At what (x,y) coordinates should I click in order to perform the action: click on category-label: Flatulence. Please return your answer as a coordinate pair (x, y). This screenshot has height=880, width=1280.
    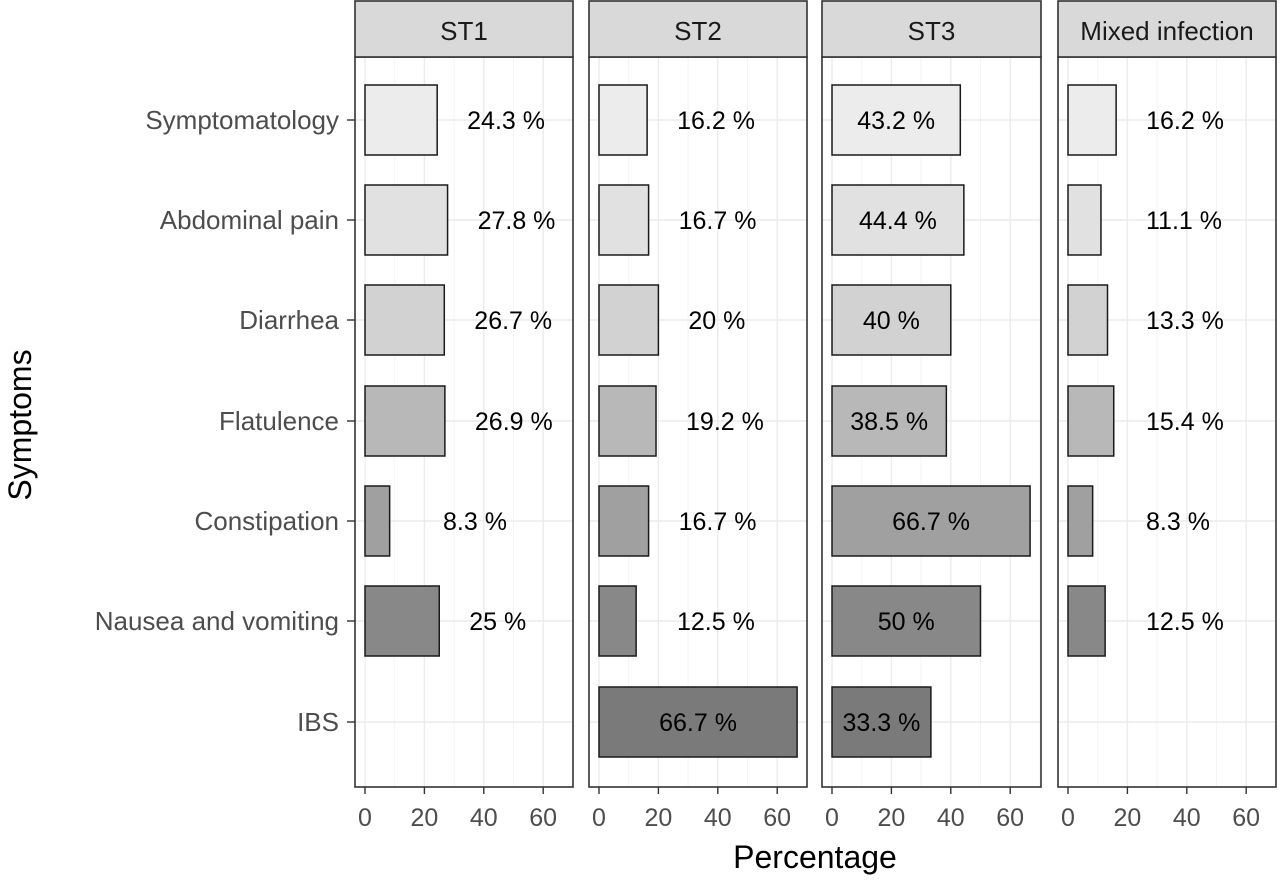
    Looking at the image, I should click on (279, 421).